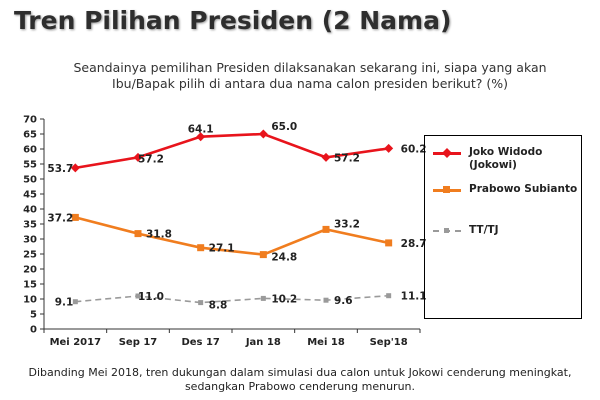 This screenshot has height=400, width=600. Describe the element at coordinates (326, 342) in the screenshot. I see `x-tick-label: Mei 18` at that location.